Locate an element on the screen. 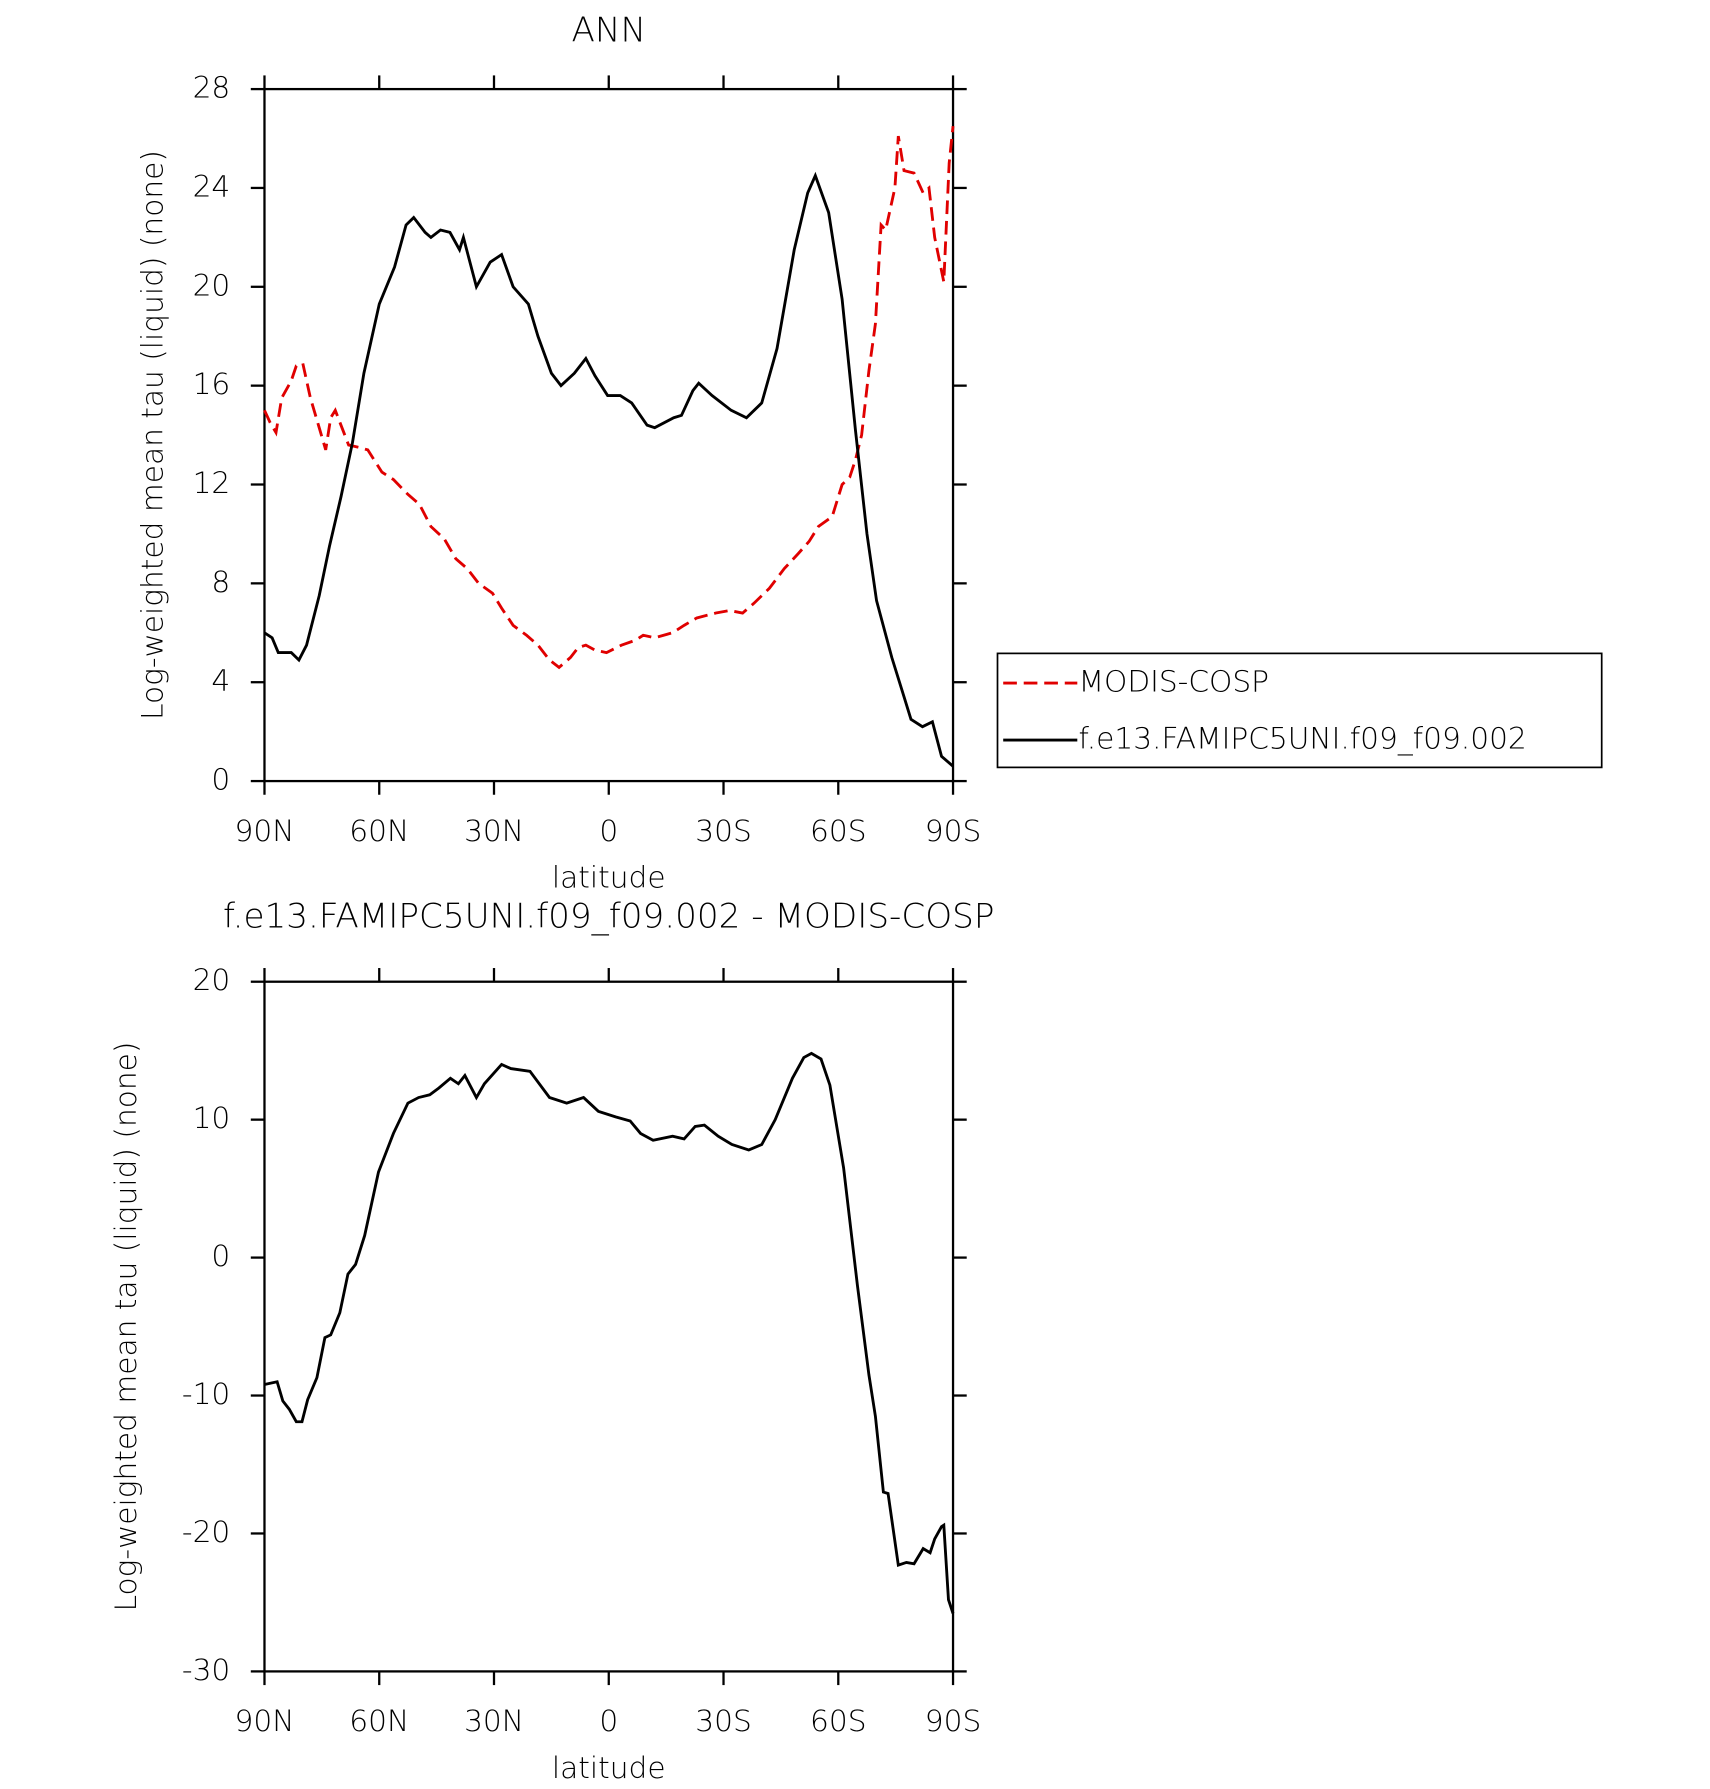 This screenshot has width=1710, height=1789. y-tick-label: 4 is located at coordinates (220, 680).